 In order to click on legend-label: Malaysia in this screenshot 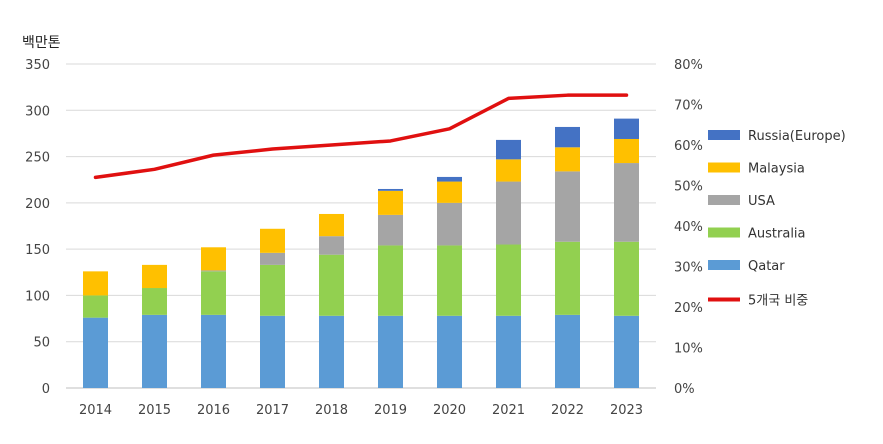, I will do `click(776, 169)`.